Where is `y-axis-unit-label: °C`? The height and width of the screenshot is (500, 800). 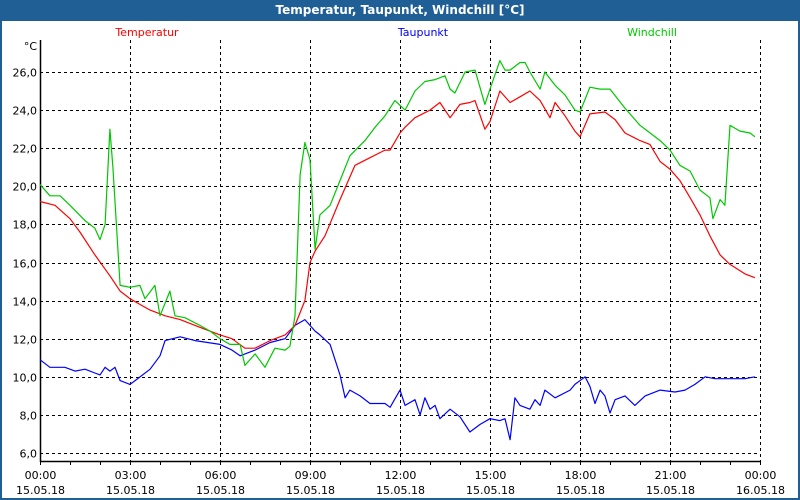
y-axis-unit-label: °C is located at coordinates (31, 46).